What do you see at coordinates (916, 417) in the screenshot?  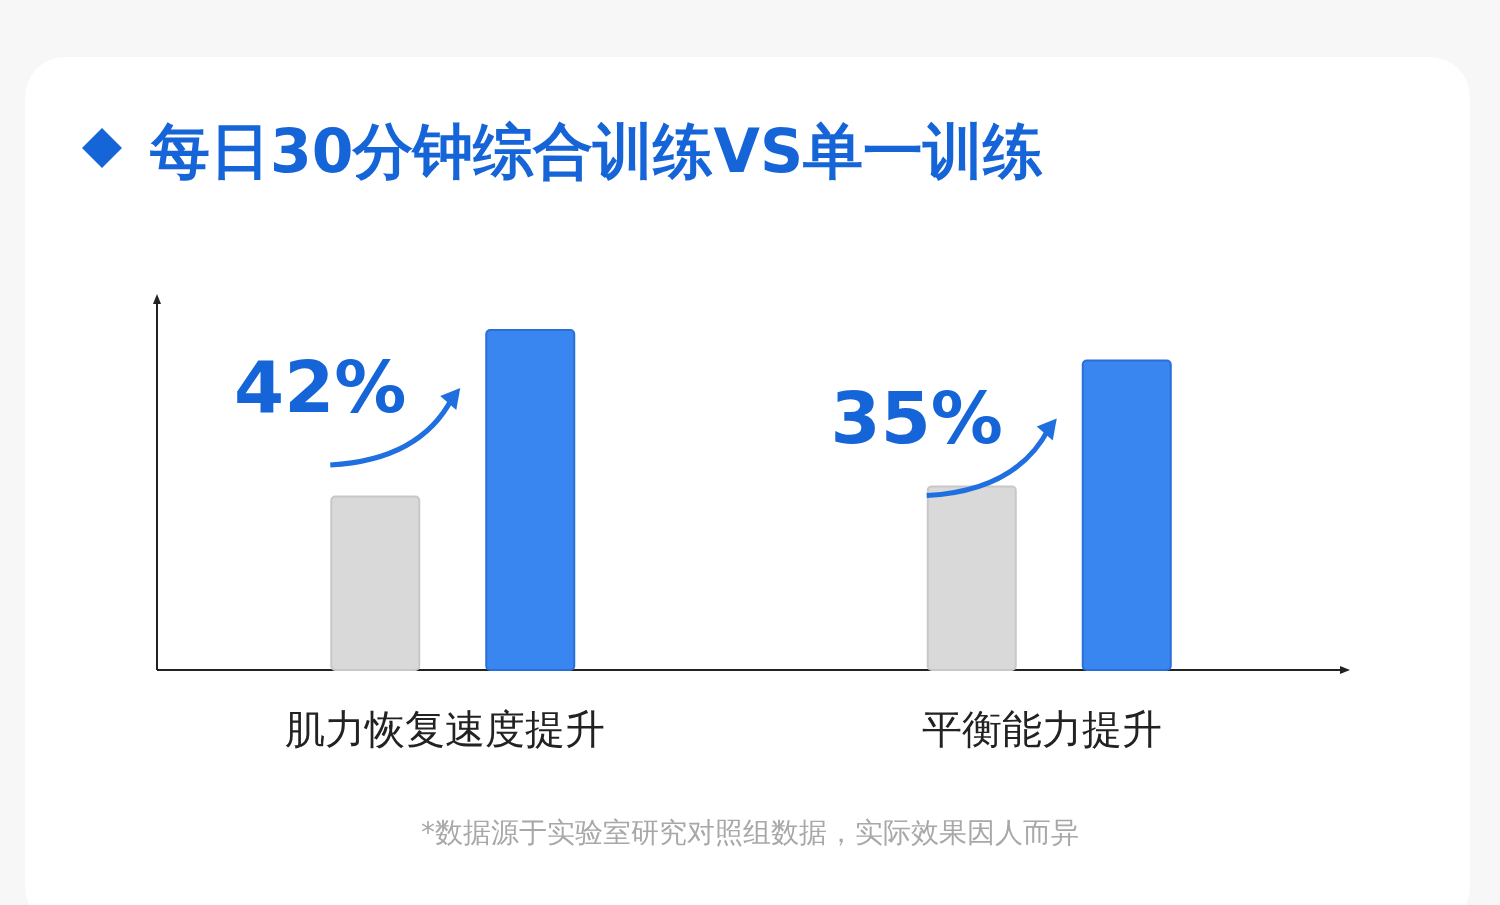 I see `annotation: 35%` at bounding box center [916, 417].